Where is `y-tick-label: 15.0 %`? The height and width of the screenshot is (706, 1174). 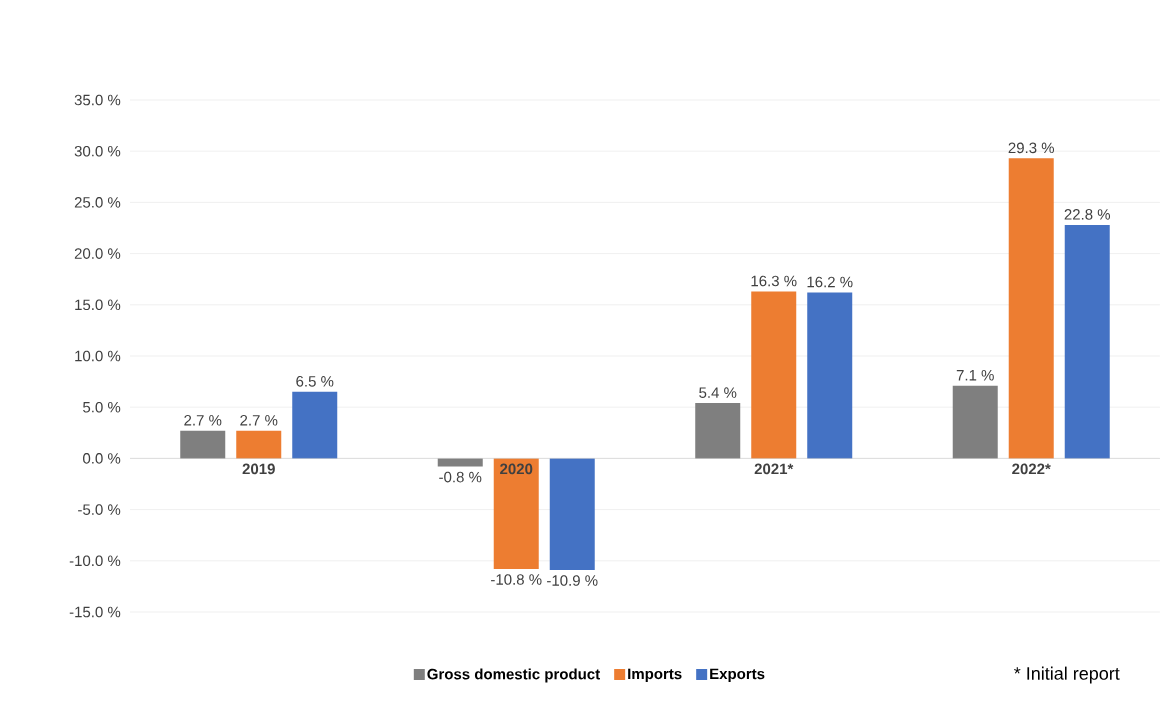 y-tick-label: 15.0 % is located at coordinates (98, 305).